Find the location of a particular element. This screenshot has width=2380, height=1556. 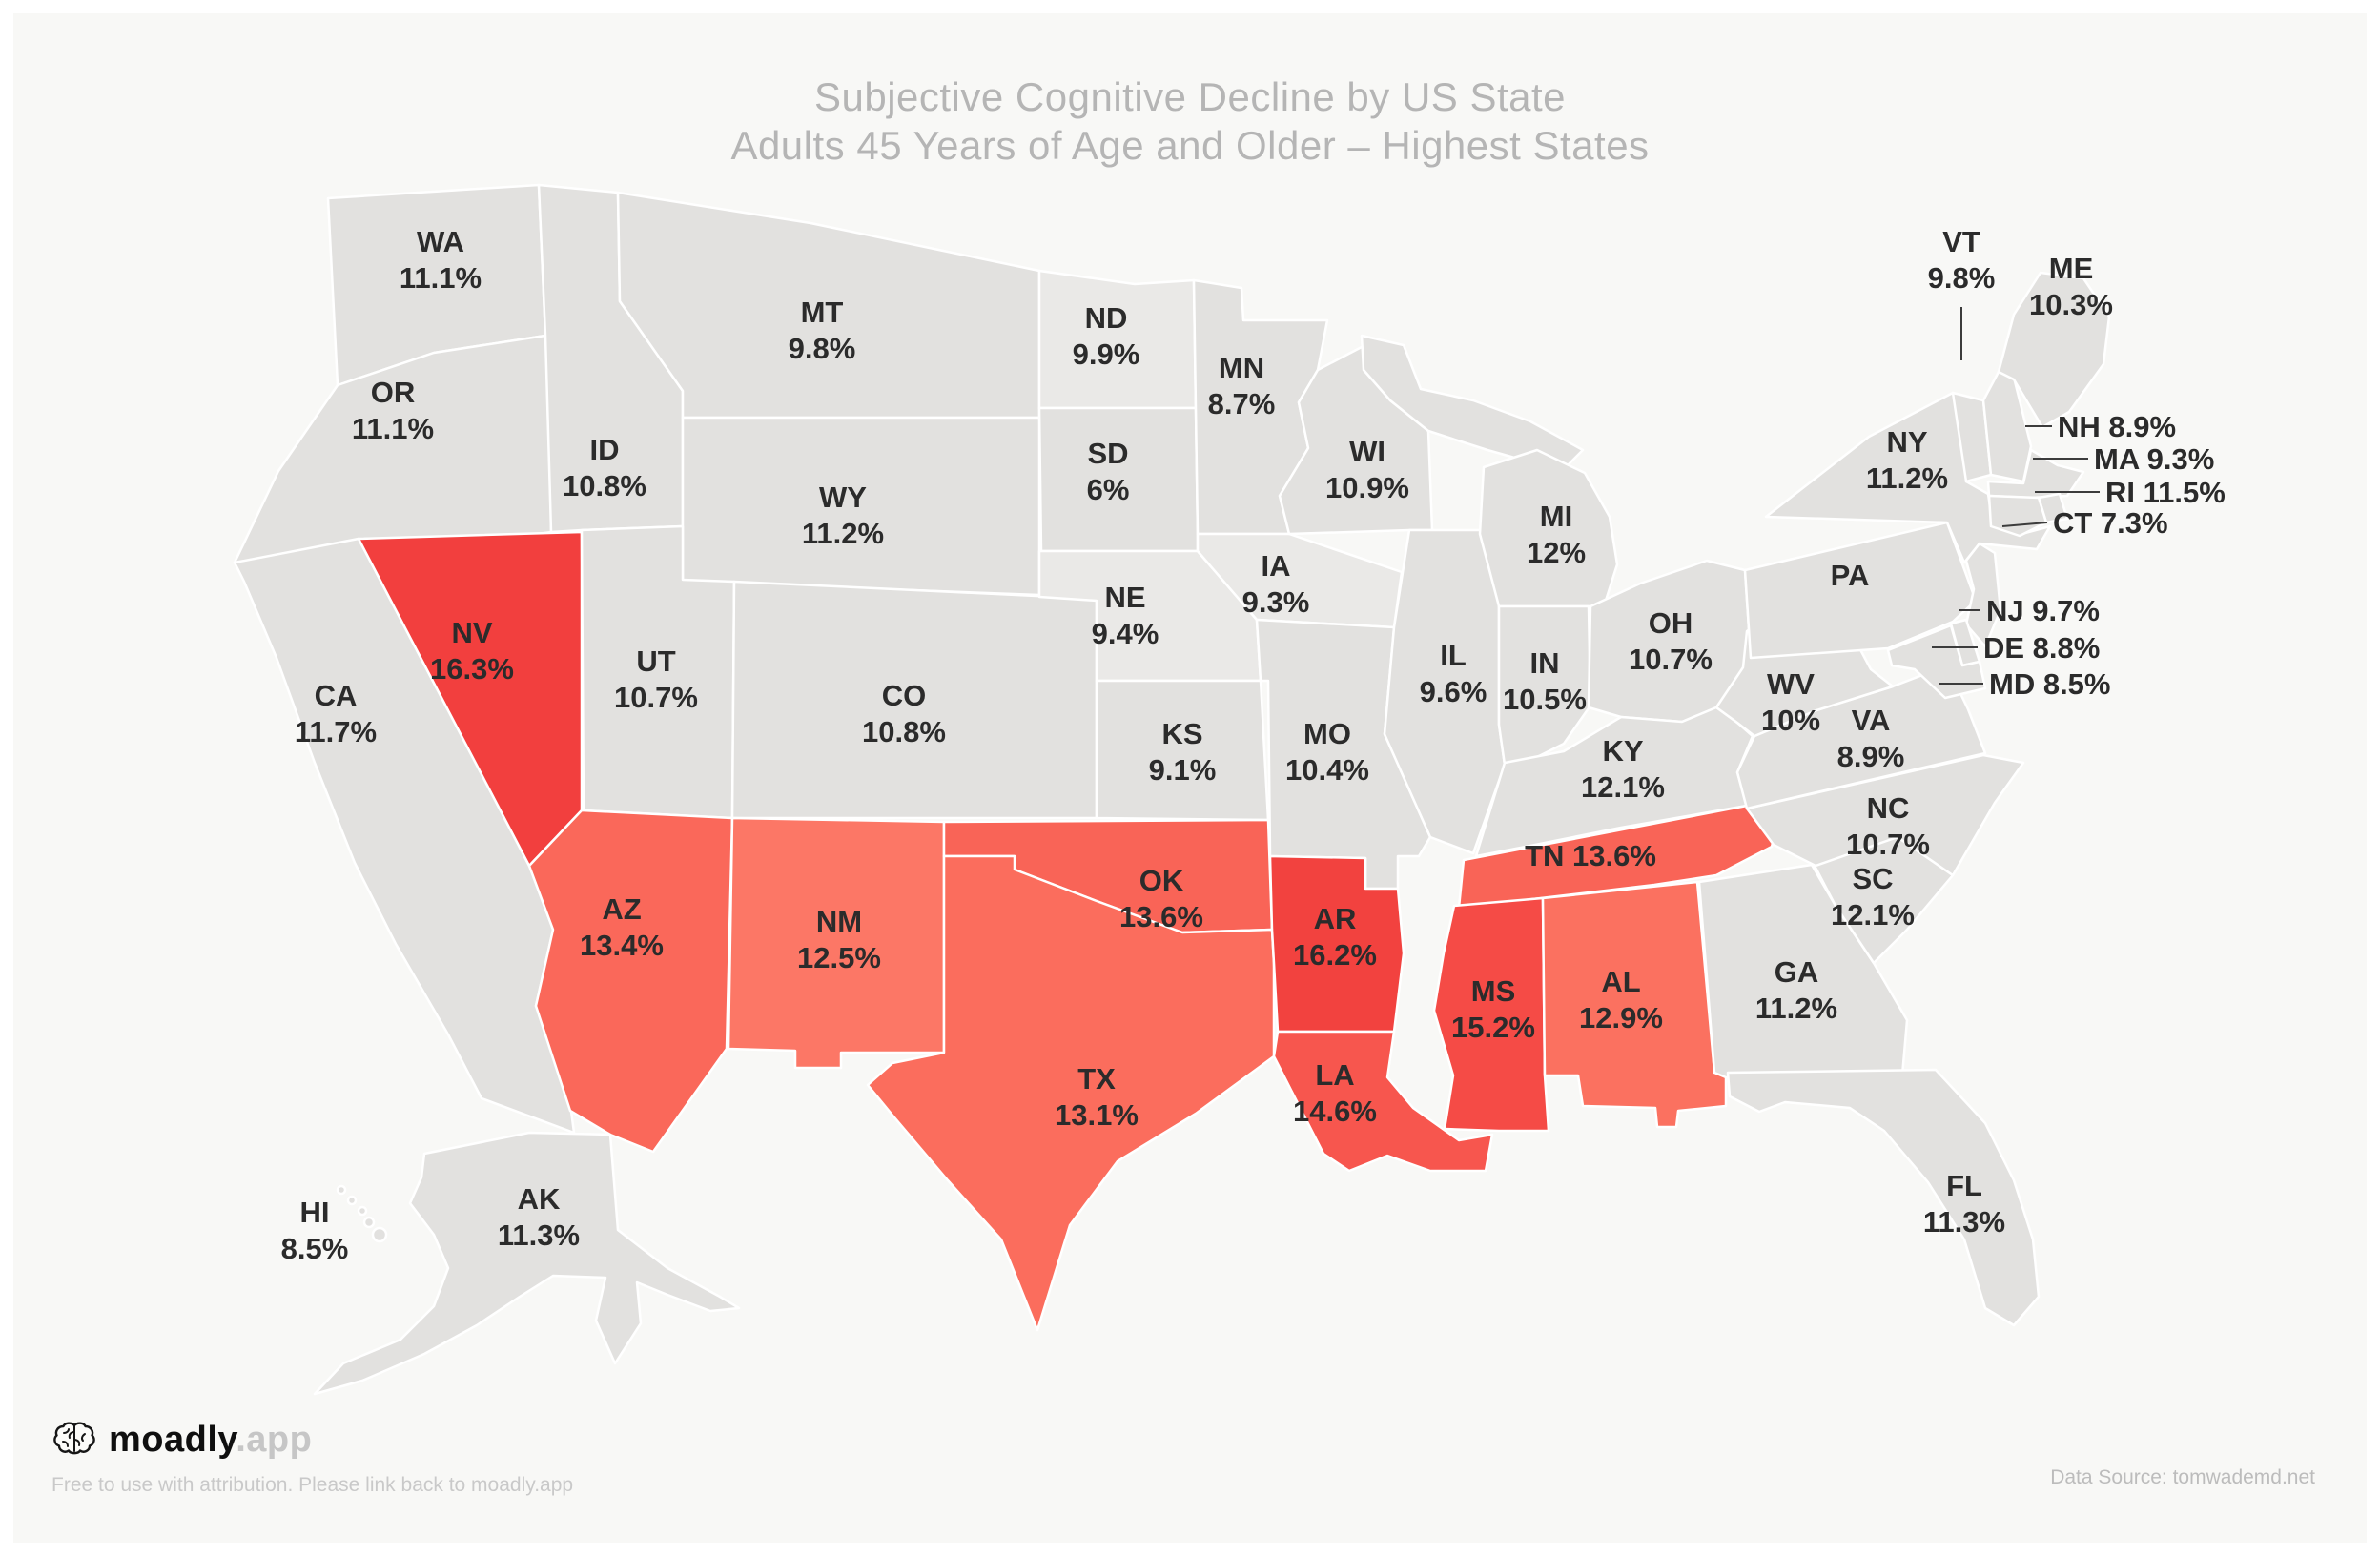

state-label-MO: MO 10.4% is located at coordinates (1327, 752).